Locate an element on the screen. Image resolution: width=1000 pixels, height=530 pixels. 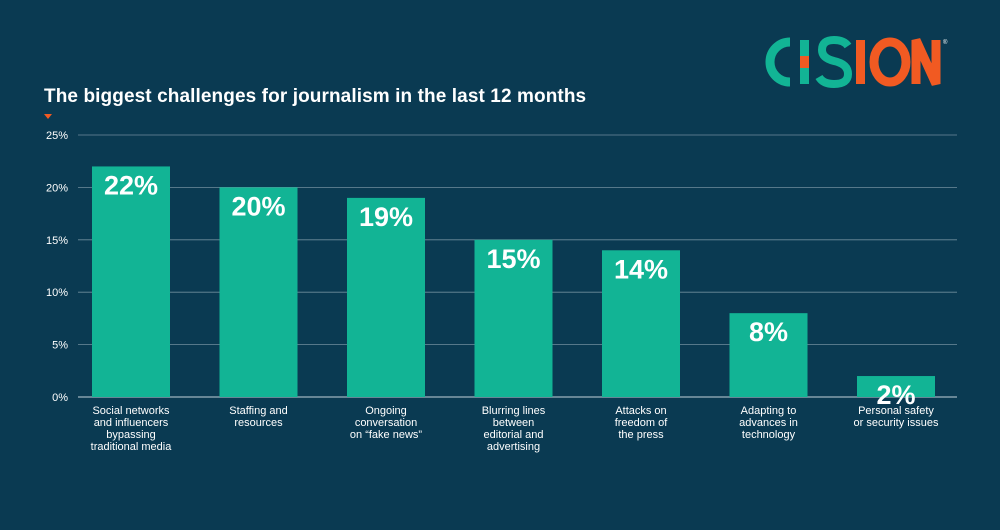
data-label: 20% is located at coordinates (258, 206).